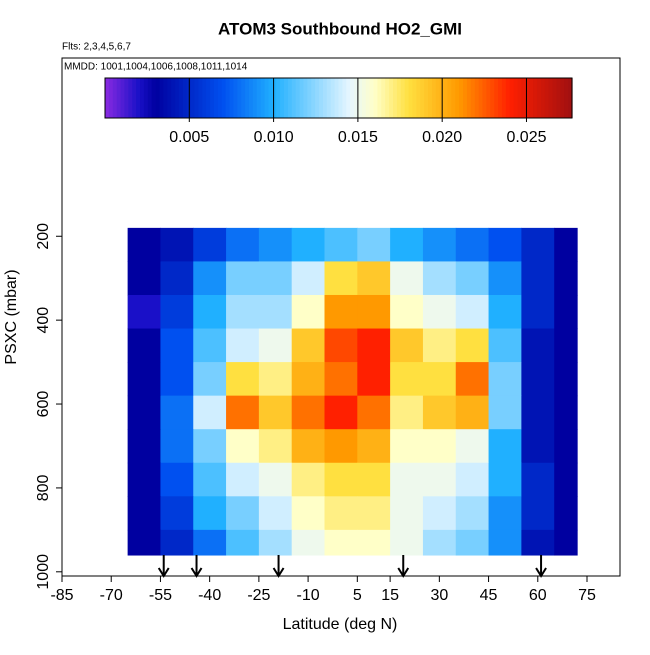  Describe the element at coordinates (160, 595) in the screenshot. I see `x-tick-label: -55` at that location.